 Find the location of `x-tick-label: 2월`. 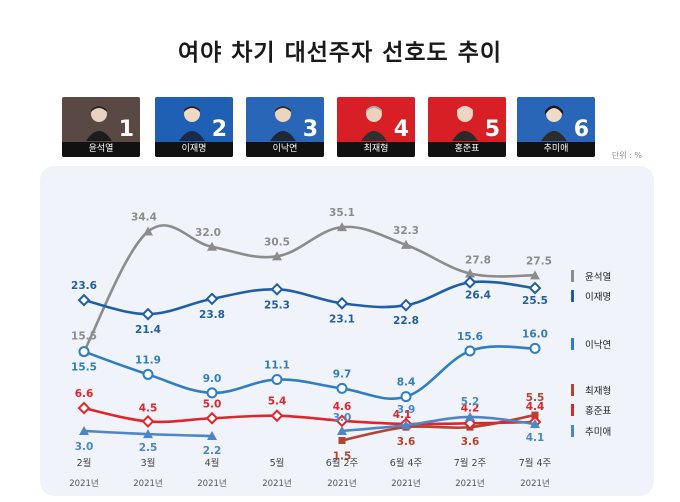

x-tick-label: 2월 is located at coordinates (84, 463).